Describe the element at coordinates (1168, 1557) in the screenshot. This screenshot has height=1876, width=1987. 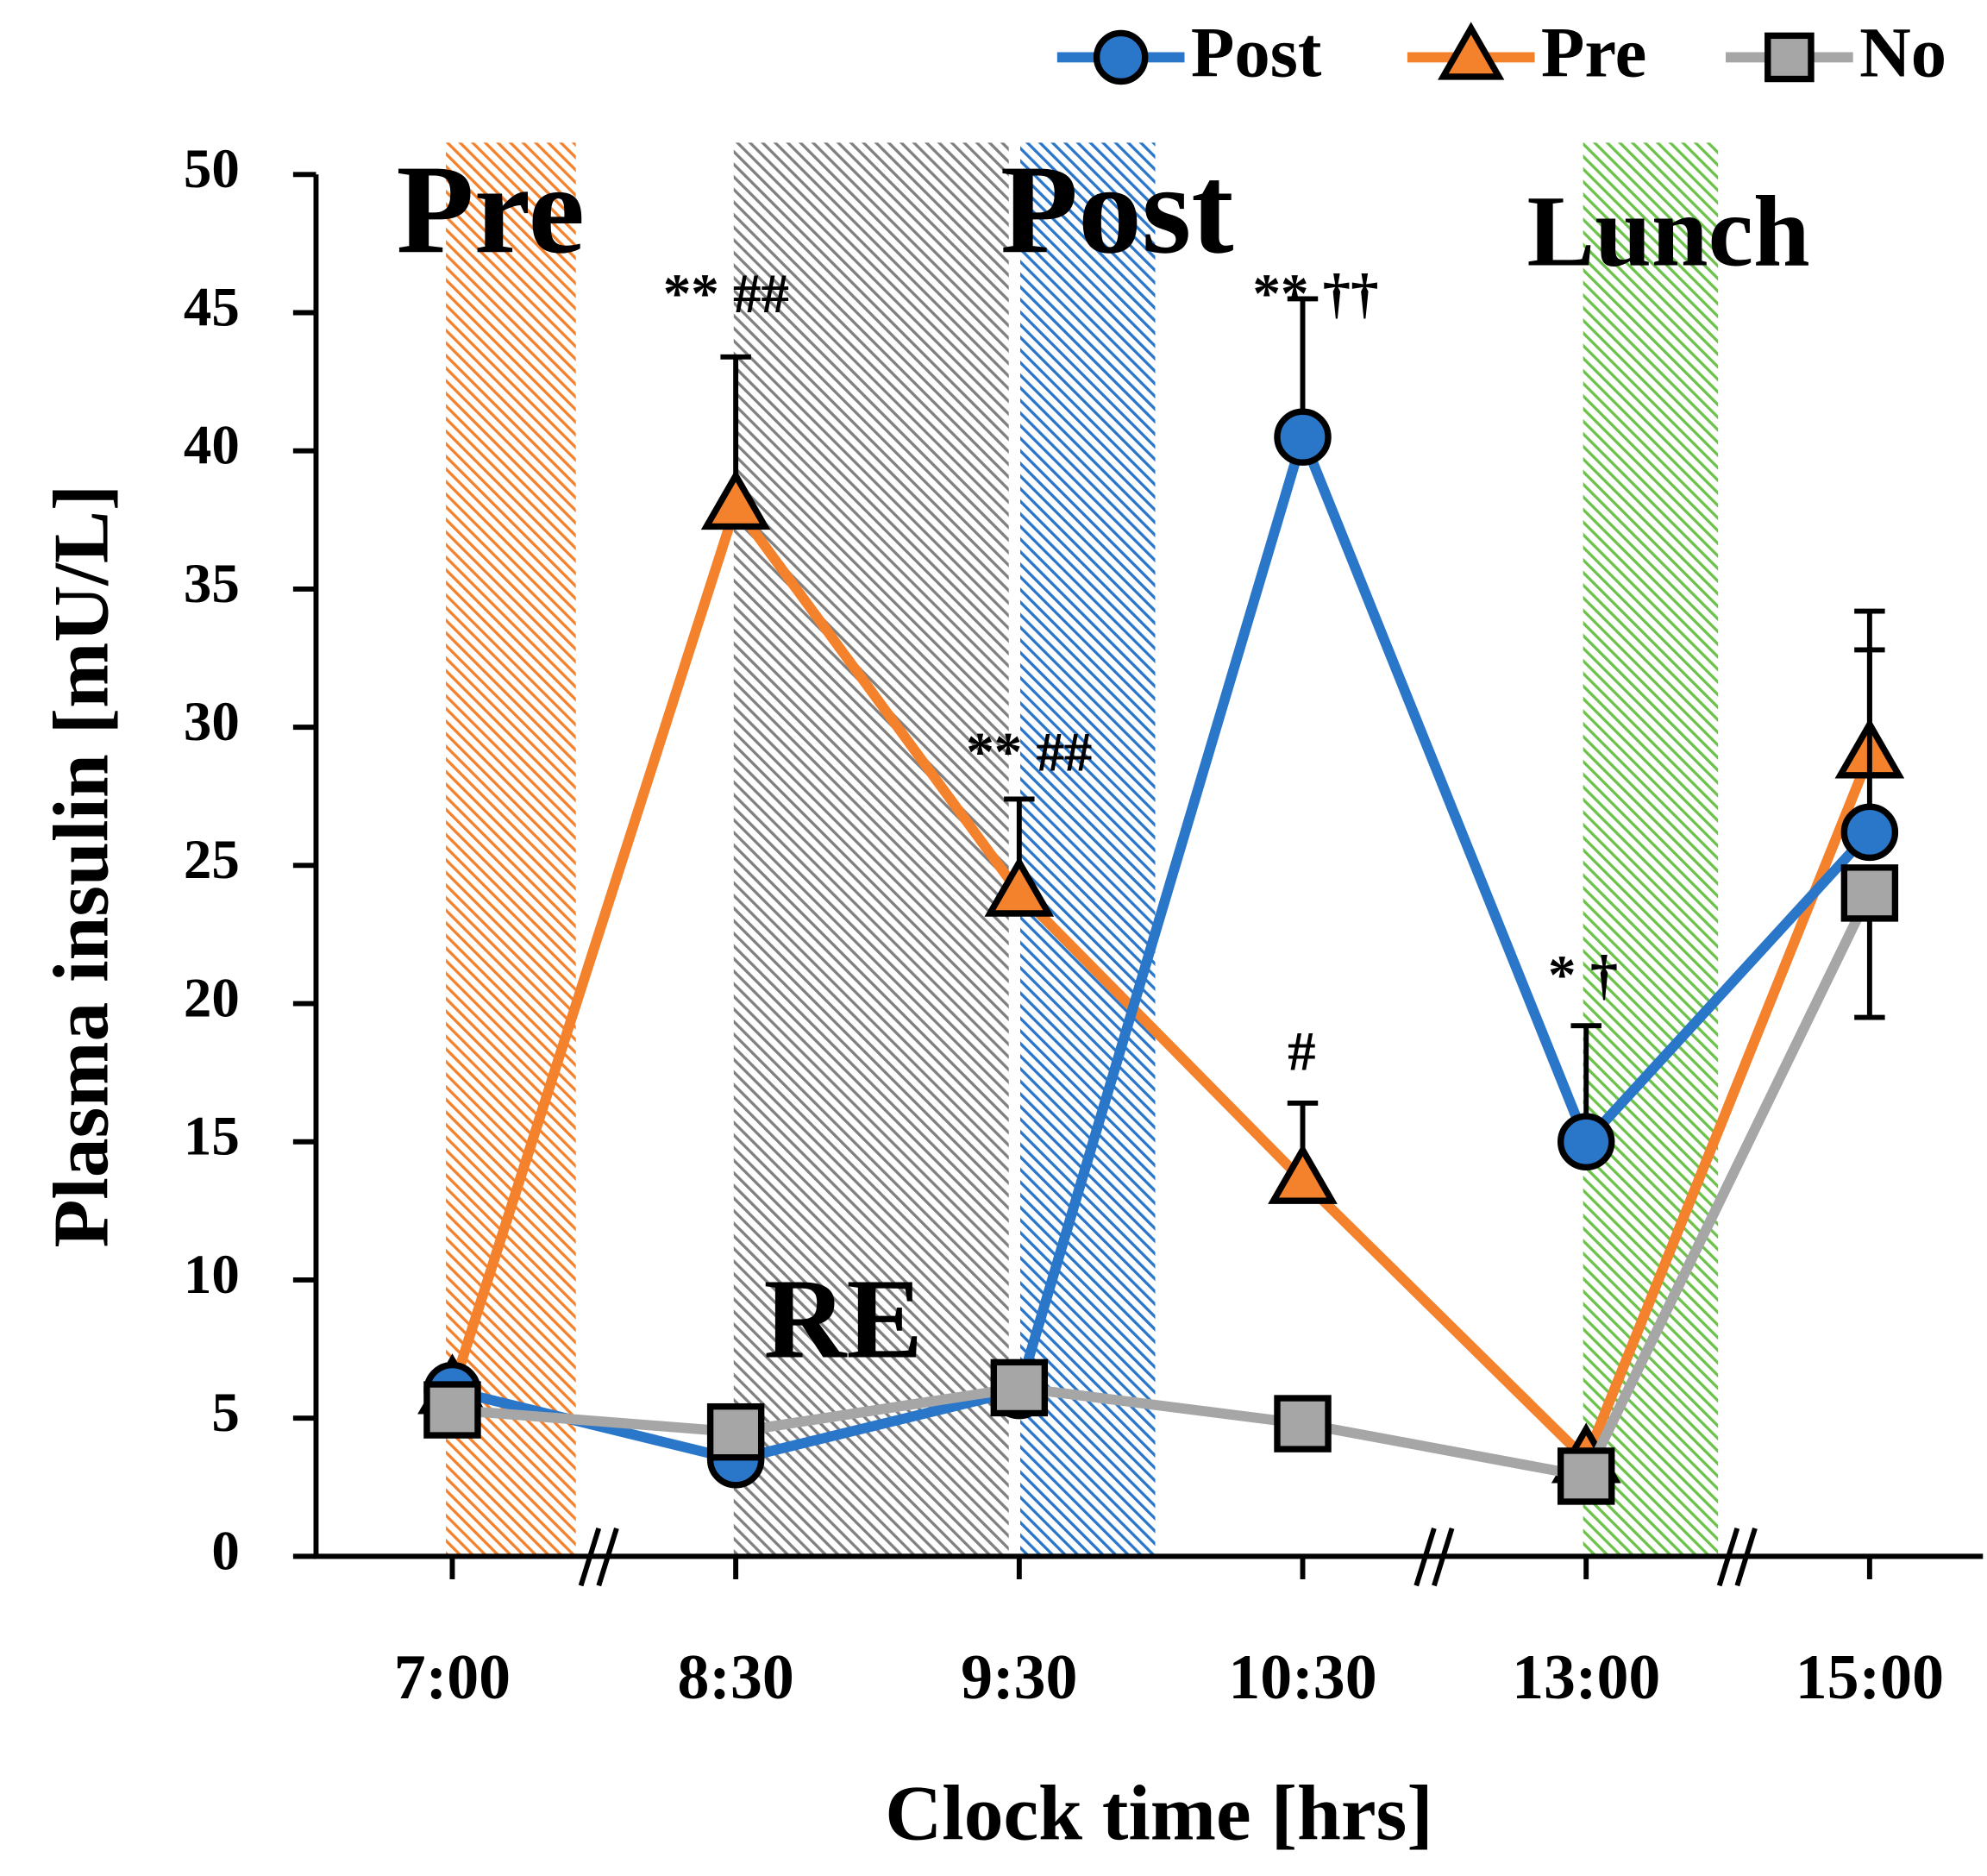
I see `axis-breaks` at that location.